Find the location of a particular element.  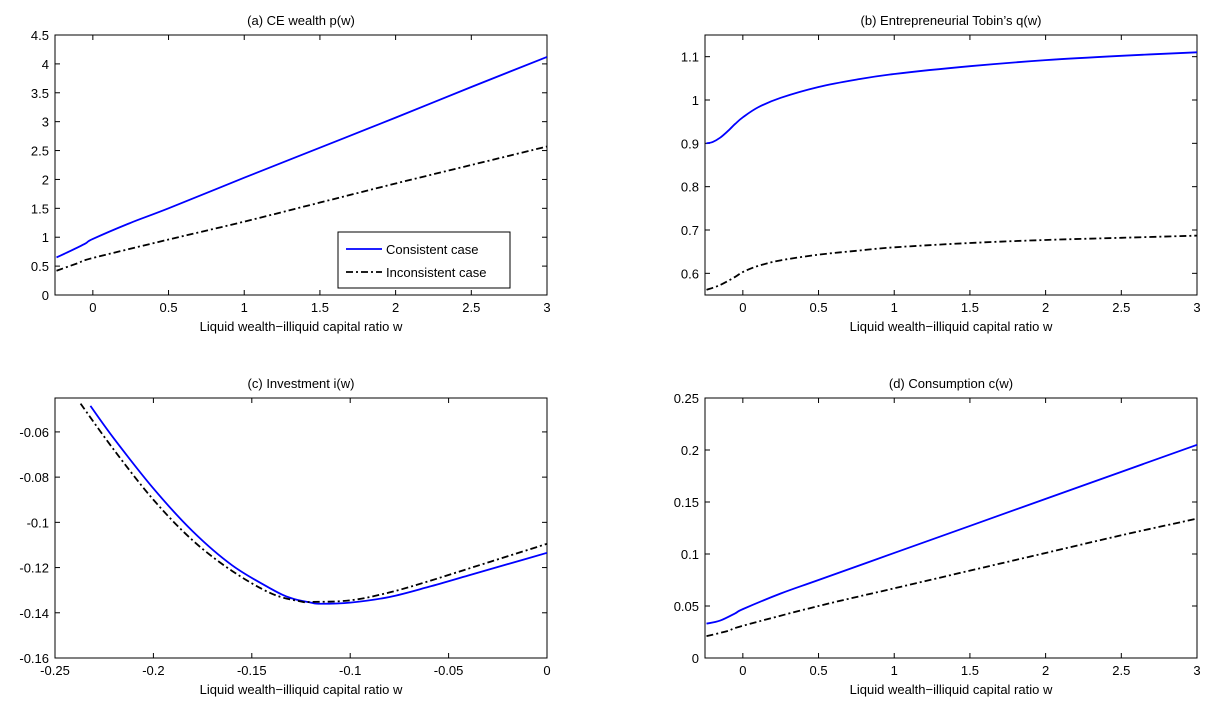

y-tick-label: 1.1 is located at coordinates (690, 57).